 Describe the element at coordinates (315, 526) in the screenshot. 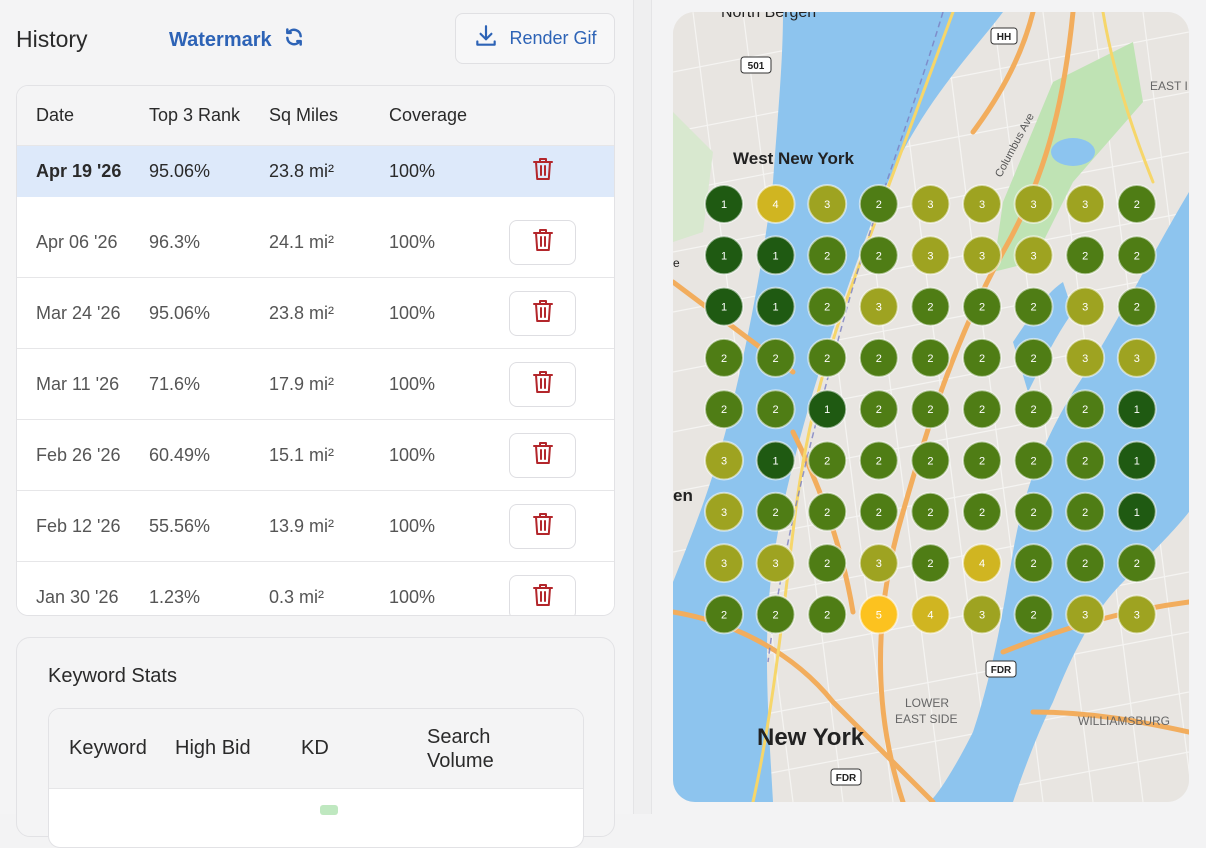

I see `history-row: Feb 12 '26 55.56% 13.9 mi² 100%` at that location.